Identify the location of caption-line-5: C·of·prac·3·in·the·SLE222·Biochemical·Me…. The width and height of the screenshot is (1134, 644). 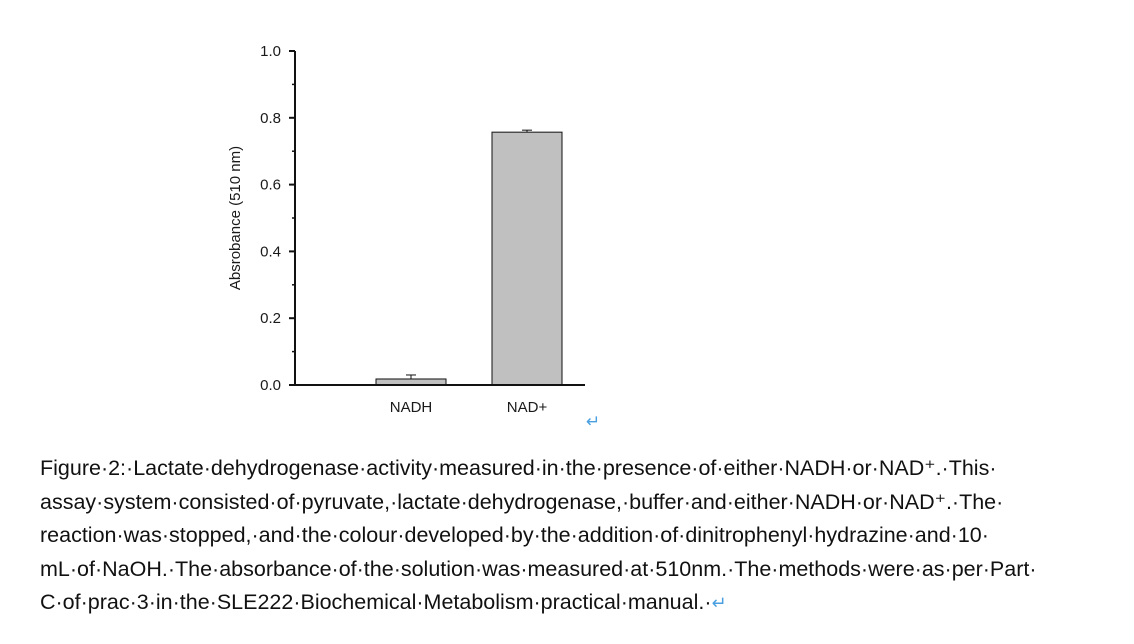
(376, 602).